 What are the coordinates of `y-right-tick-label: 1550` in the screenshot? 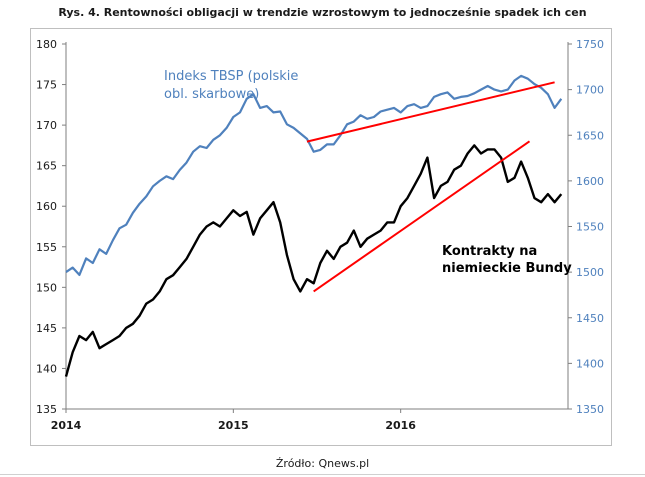 It's located at (590, 227).